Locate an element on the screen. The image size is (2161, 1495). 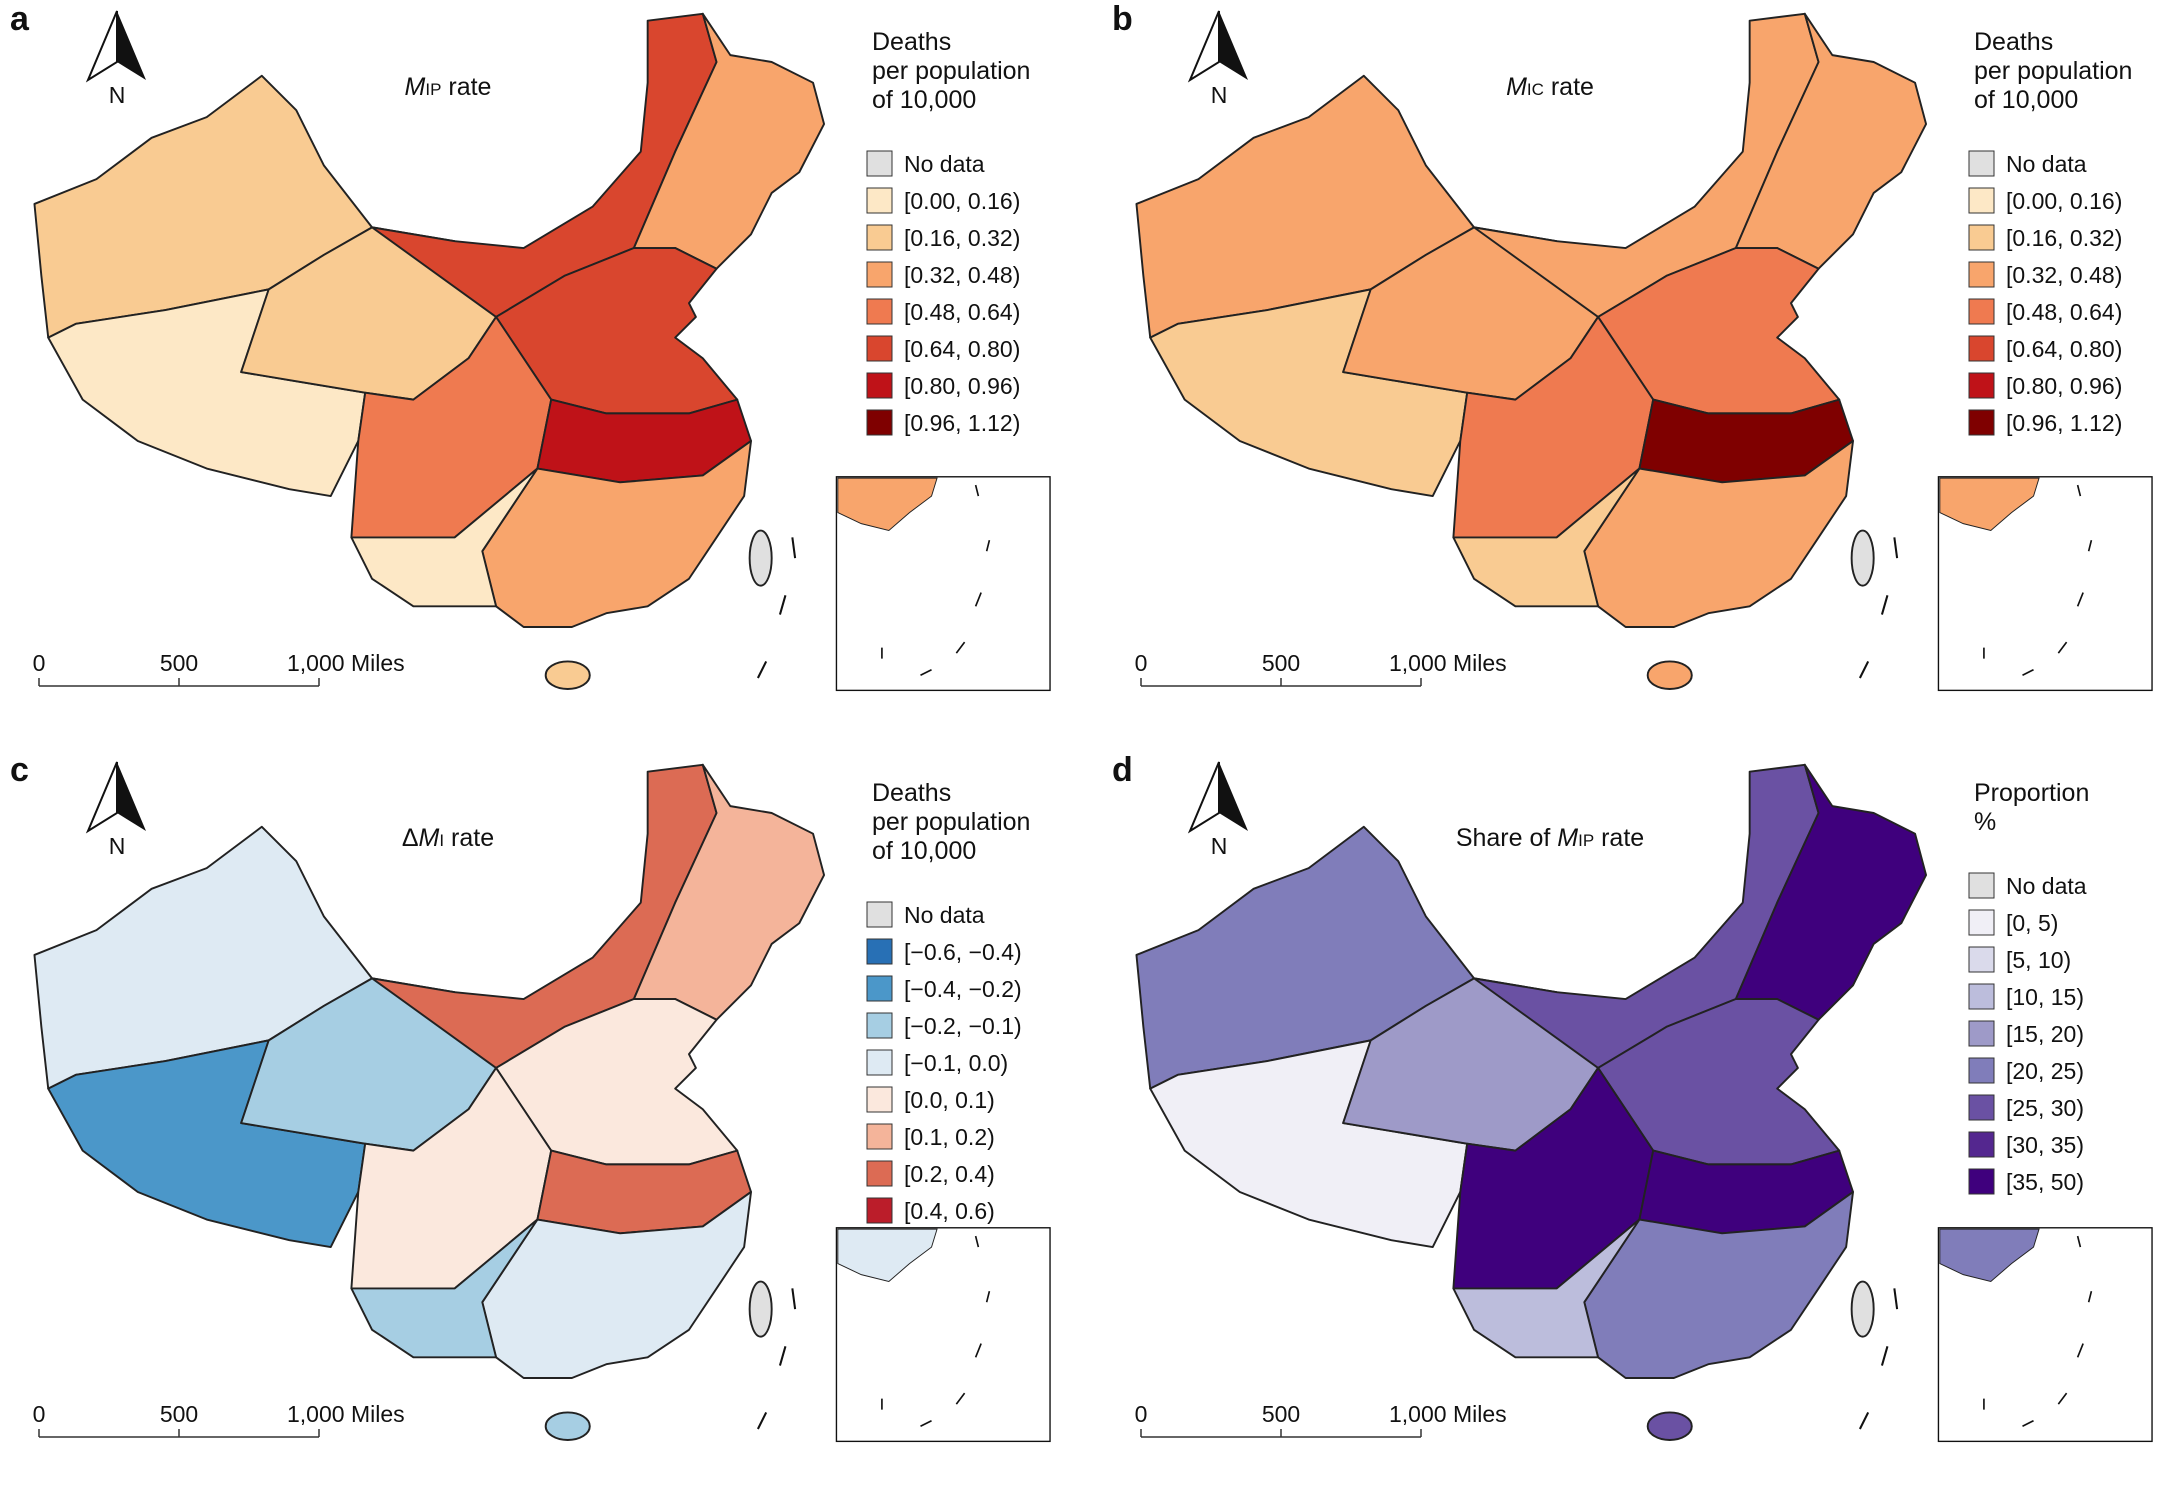
legend-title: Proportion is located at coordinates (2031, 793).